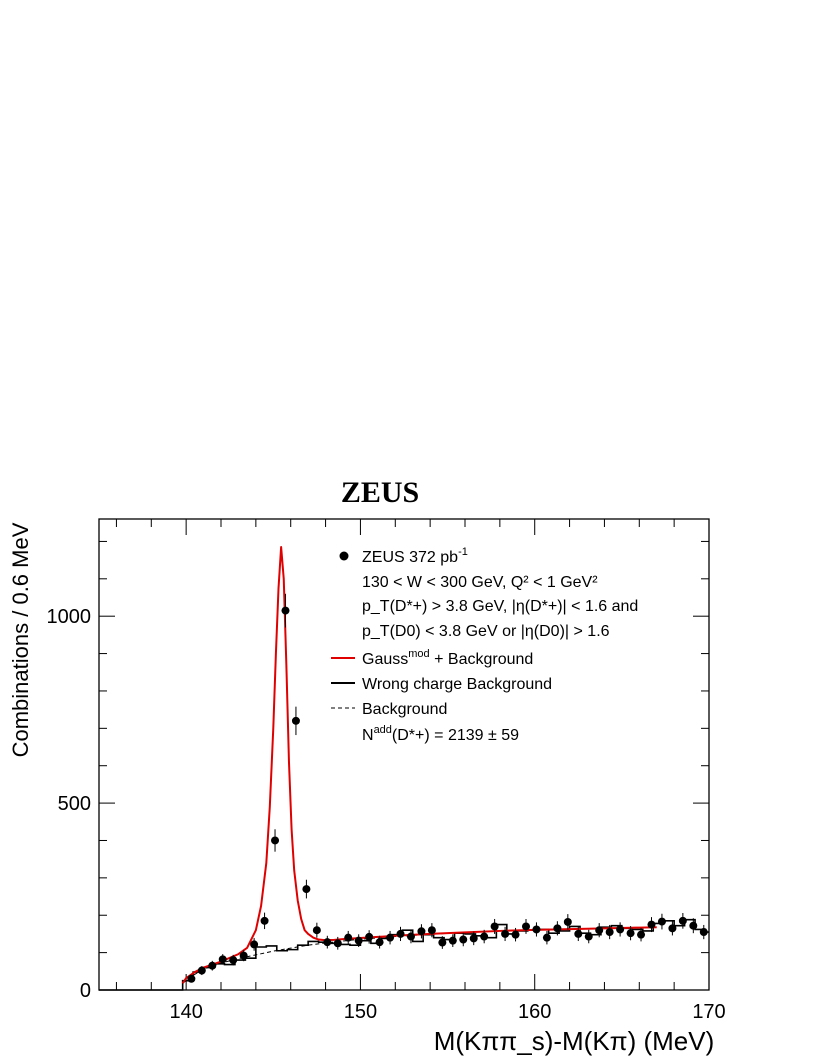 This screenshot has width=822, height=1064. I want to click on legend-label-data: ZEUS 372 pb-1, so click(415, 556).